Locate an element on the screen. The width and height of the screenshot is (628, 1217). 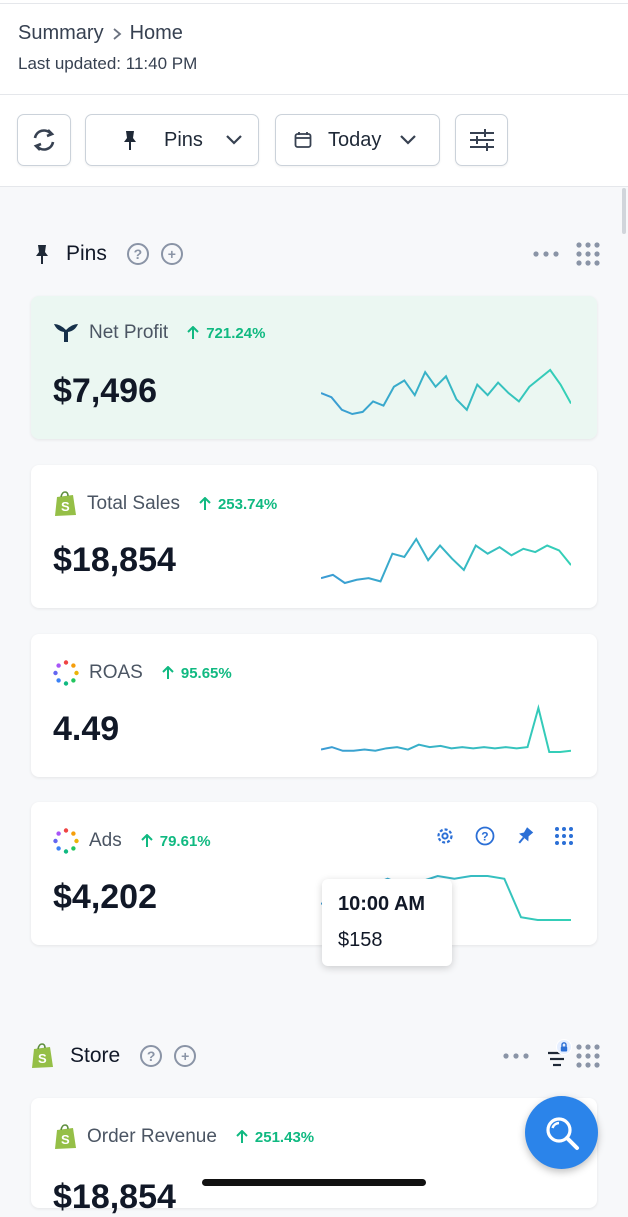
refresh-icon is located at coordinates (44, 140).